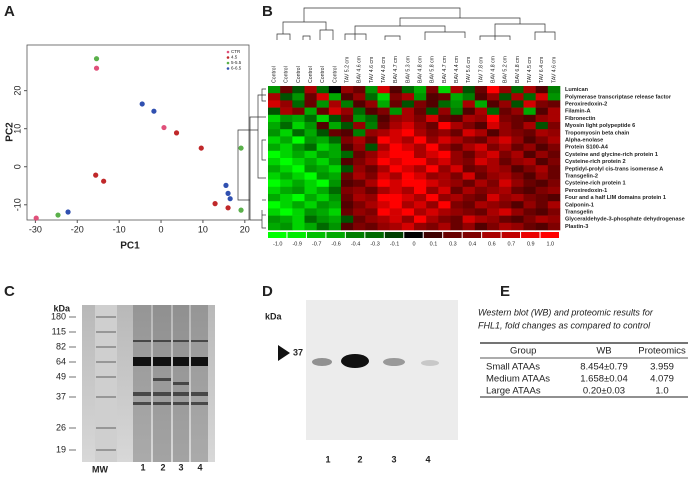 The width and height of the screenshot is (693, 503). Describe the element at coordinates (61, 427) in the screenshot. I see `marker-label: 26` at that location.